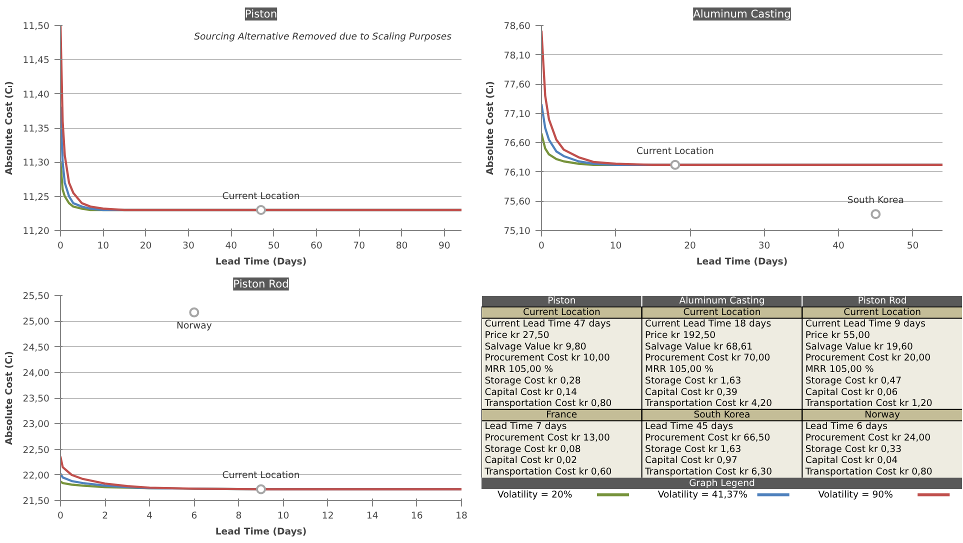 This screenshot has width=963, height=543. Describe the element at coordinates (36, 296) in the screenshot. I see `y-tick-label: 25,50` at that location.